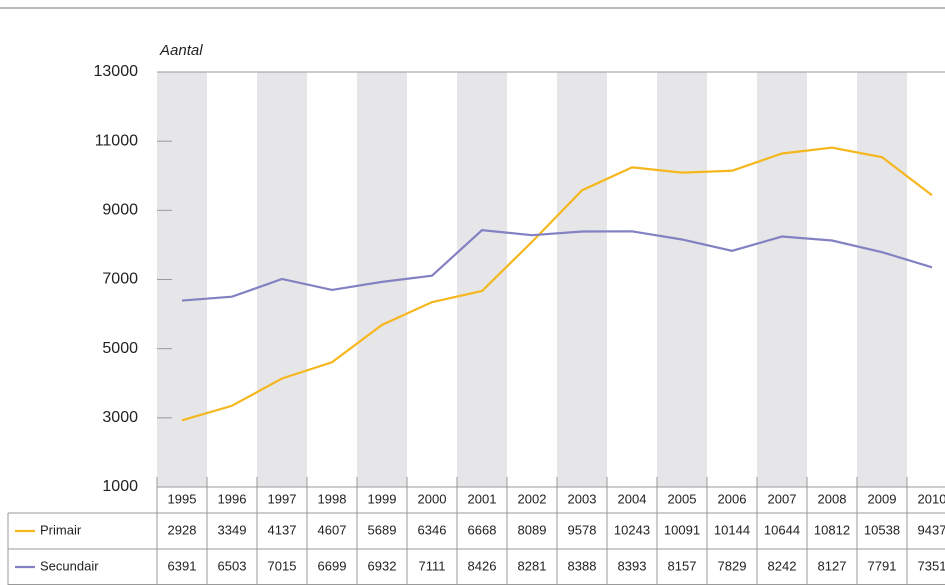  I want to click on x-tick-label: 2001, so click(482, 498).